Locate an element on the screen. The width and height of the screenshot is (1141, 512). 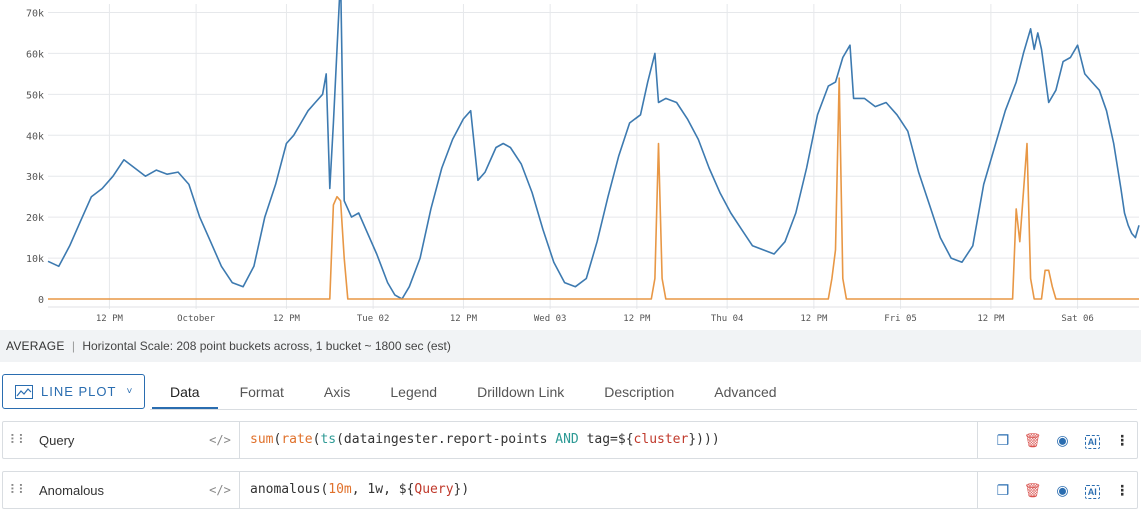
query-name: Anomalous is located at coordinates (72, 490).